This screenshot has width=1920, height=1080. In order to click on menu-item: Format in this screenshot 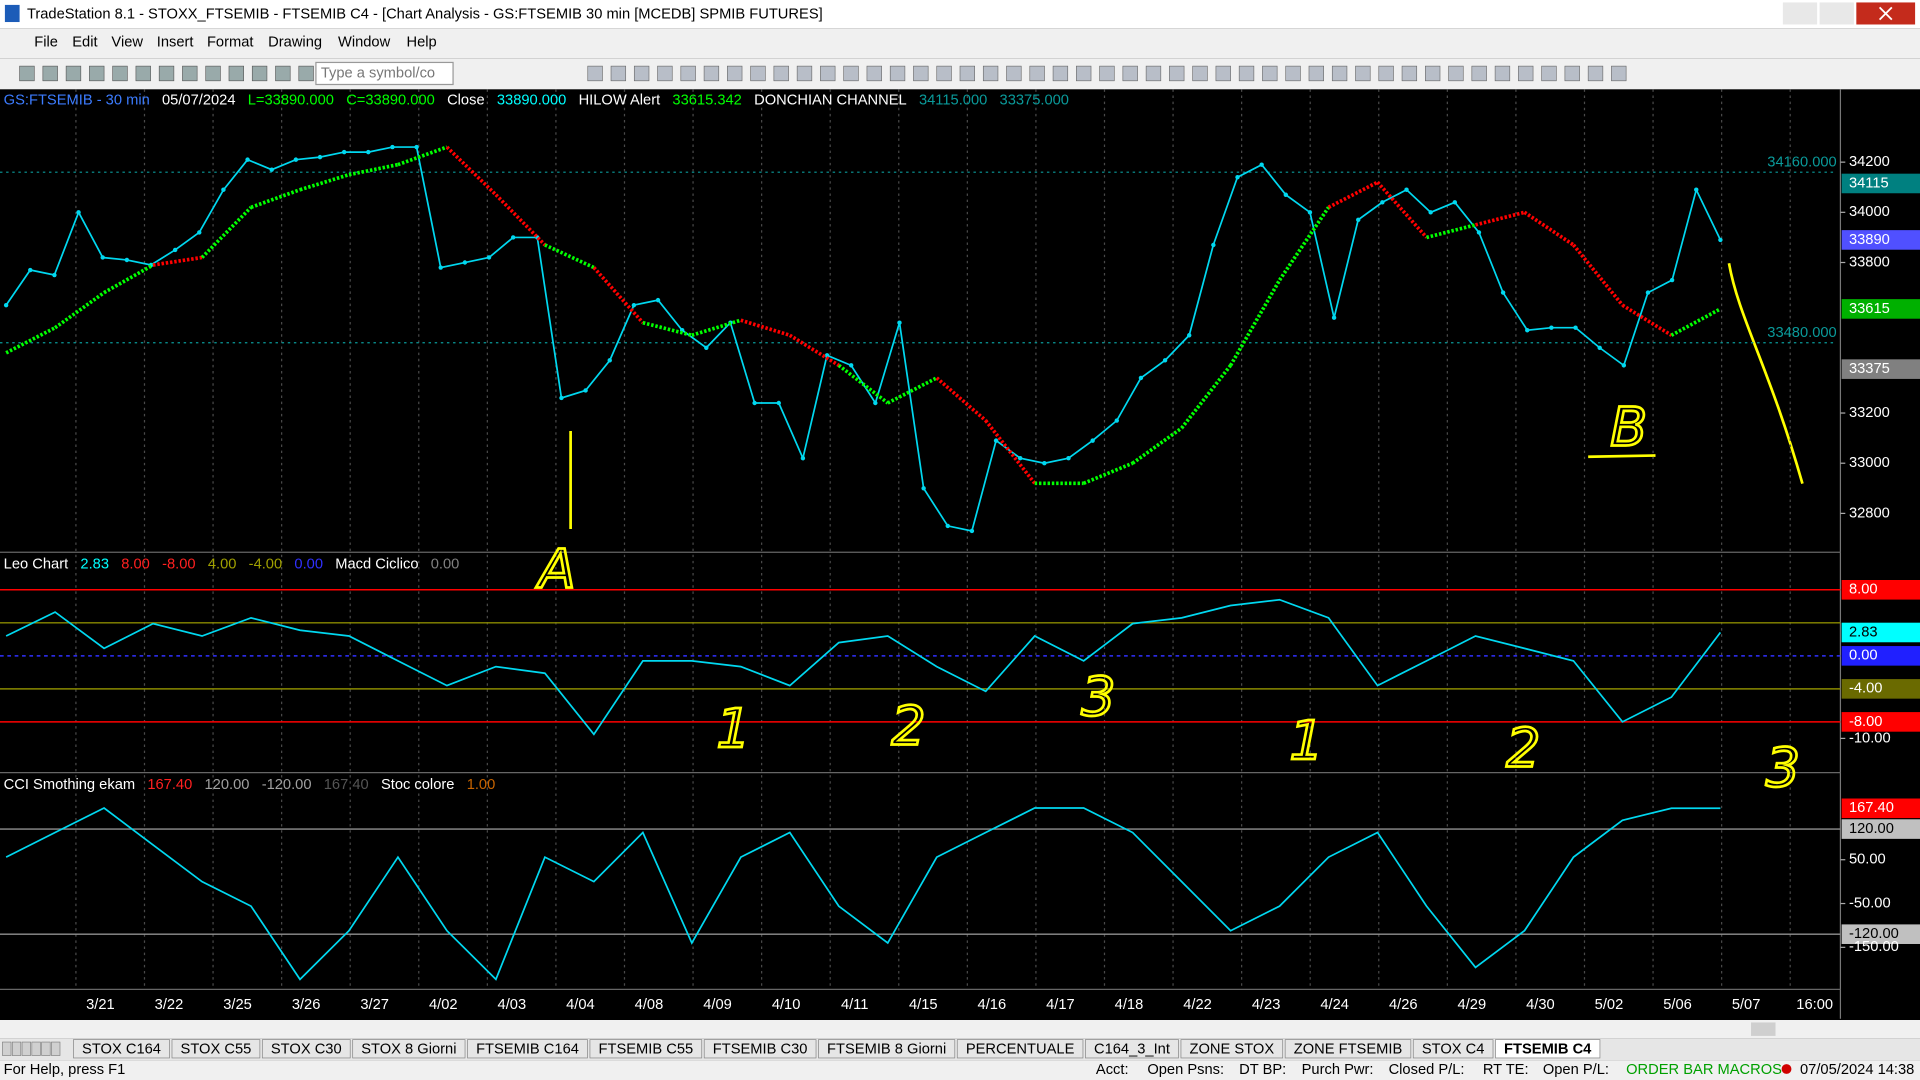, I will do `click(230, 43)`.